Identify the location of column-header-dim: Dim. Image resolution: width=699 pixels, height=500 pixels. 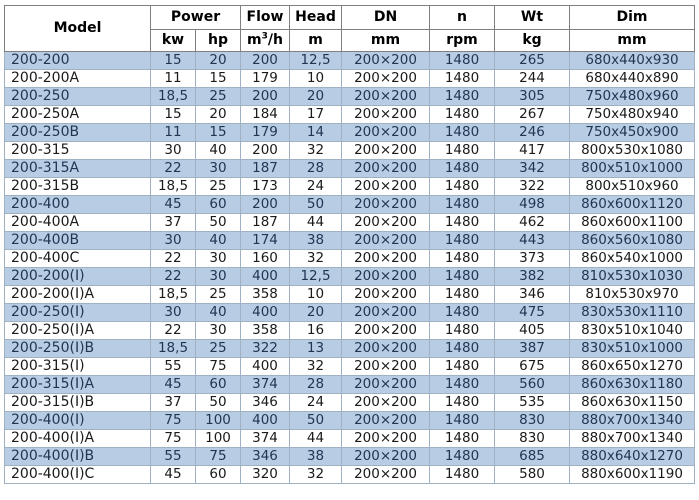
(632, 17).